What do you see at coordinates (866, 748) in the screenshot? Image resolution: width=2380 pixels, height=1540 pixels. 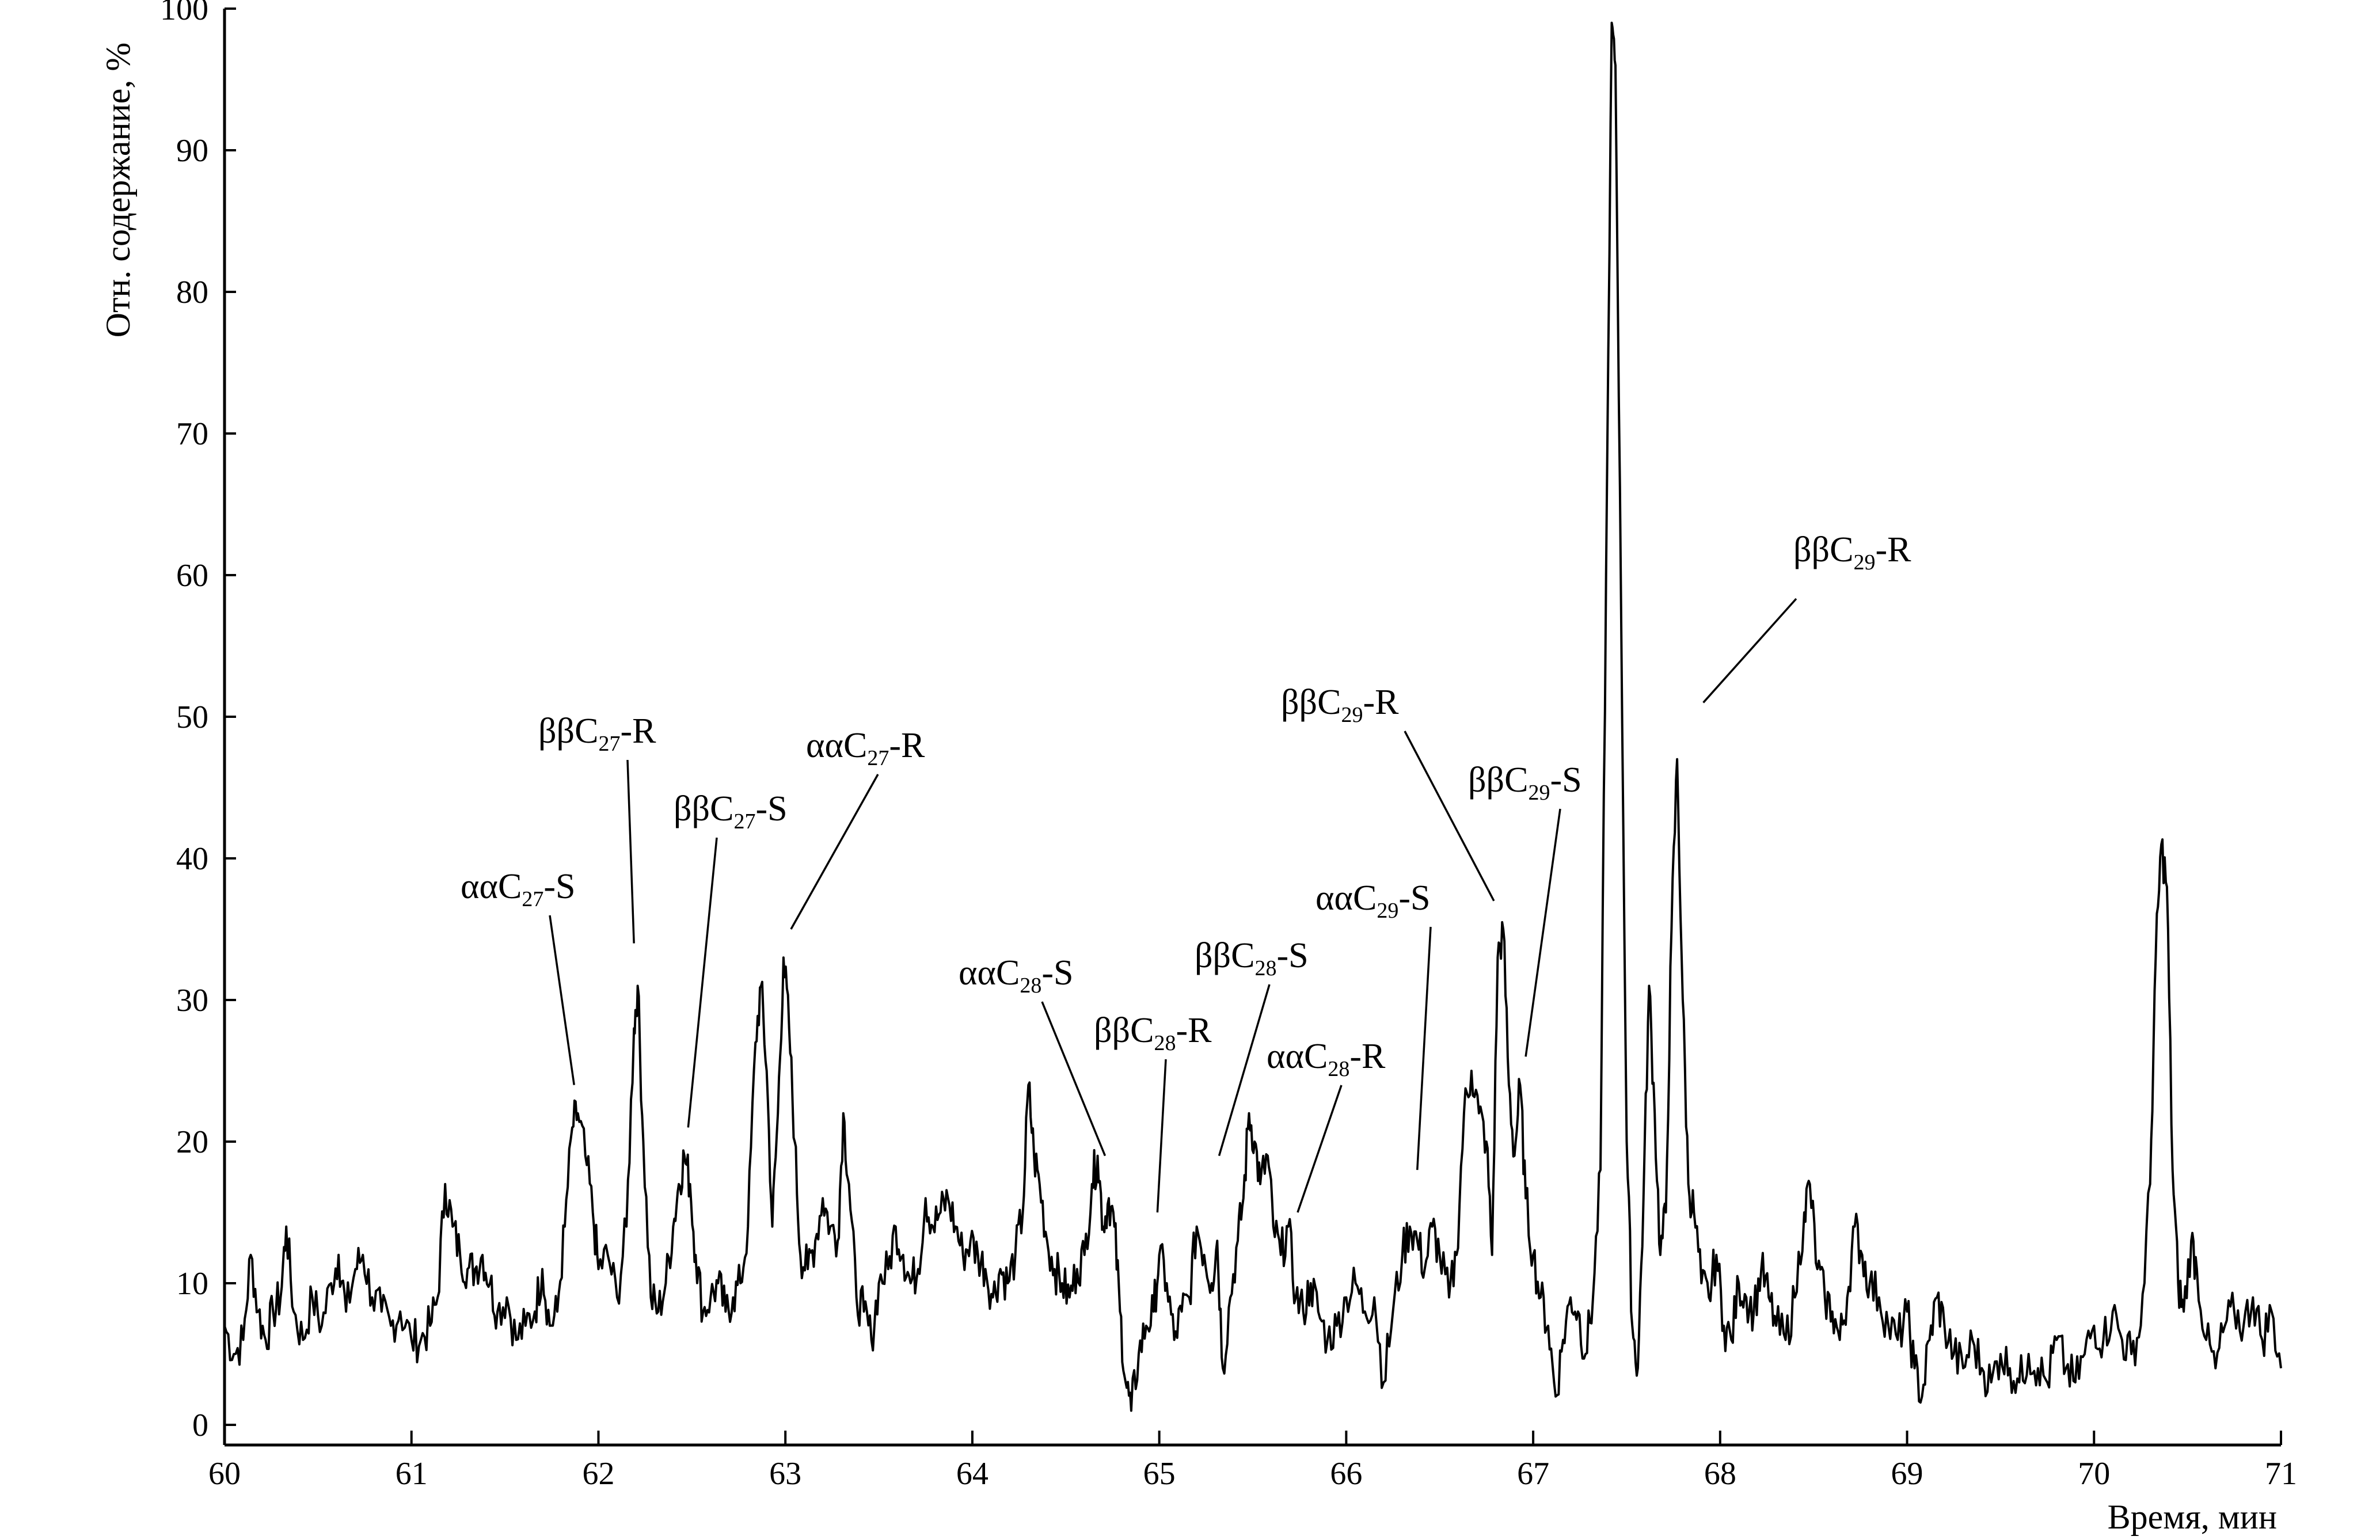 I see `annotation-label: ααC27-R` at bounding box center [866, 748].